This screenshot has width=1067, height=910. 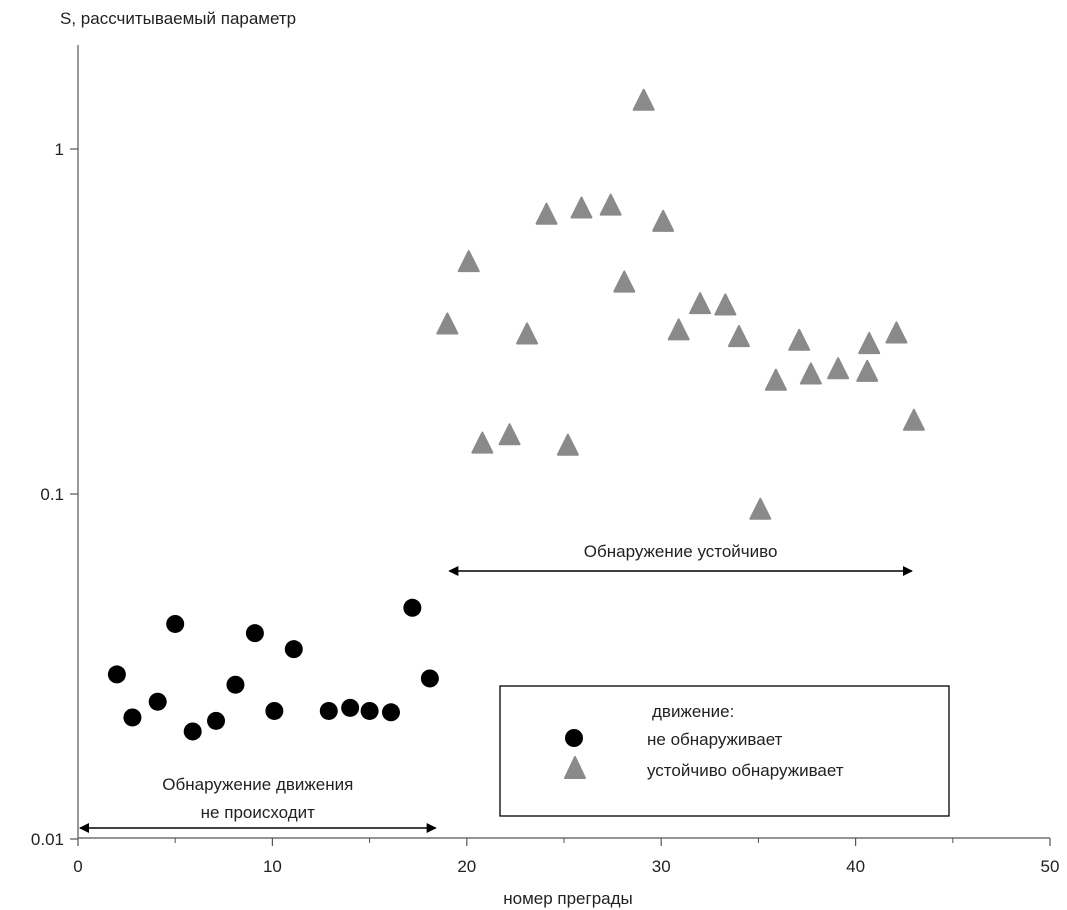 What do you see at coordinates (178, 18) in the screenshot?
I see `y-axis-label: S, рассчитываемый параметр` at bounding box center [178, 18].